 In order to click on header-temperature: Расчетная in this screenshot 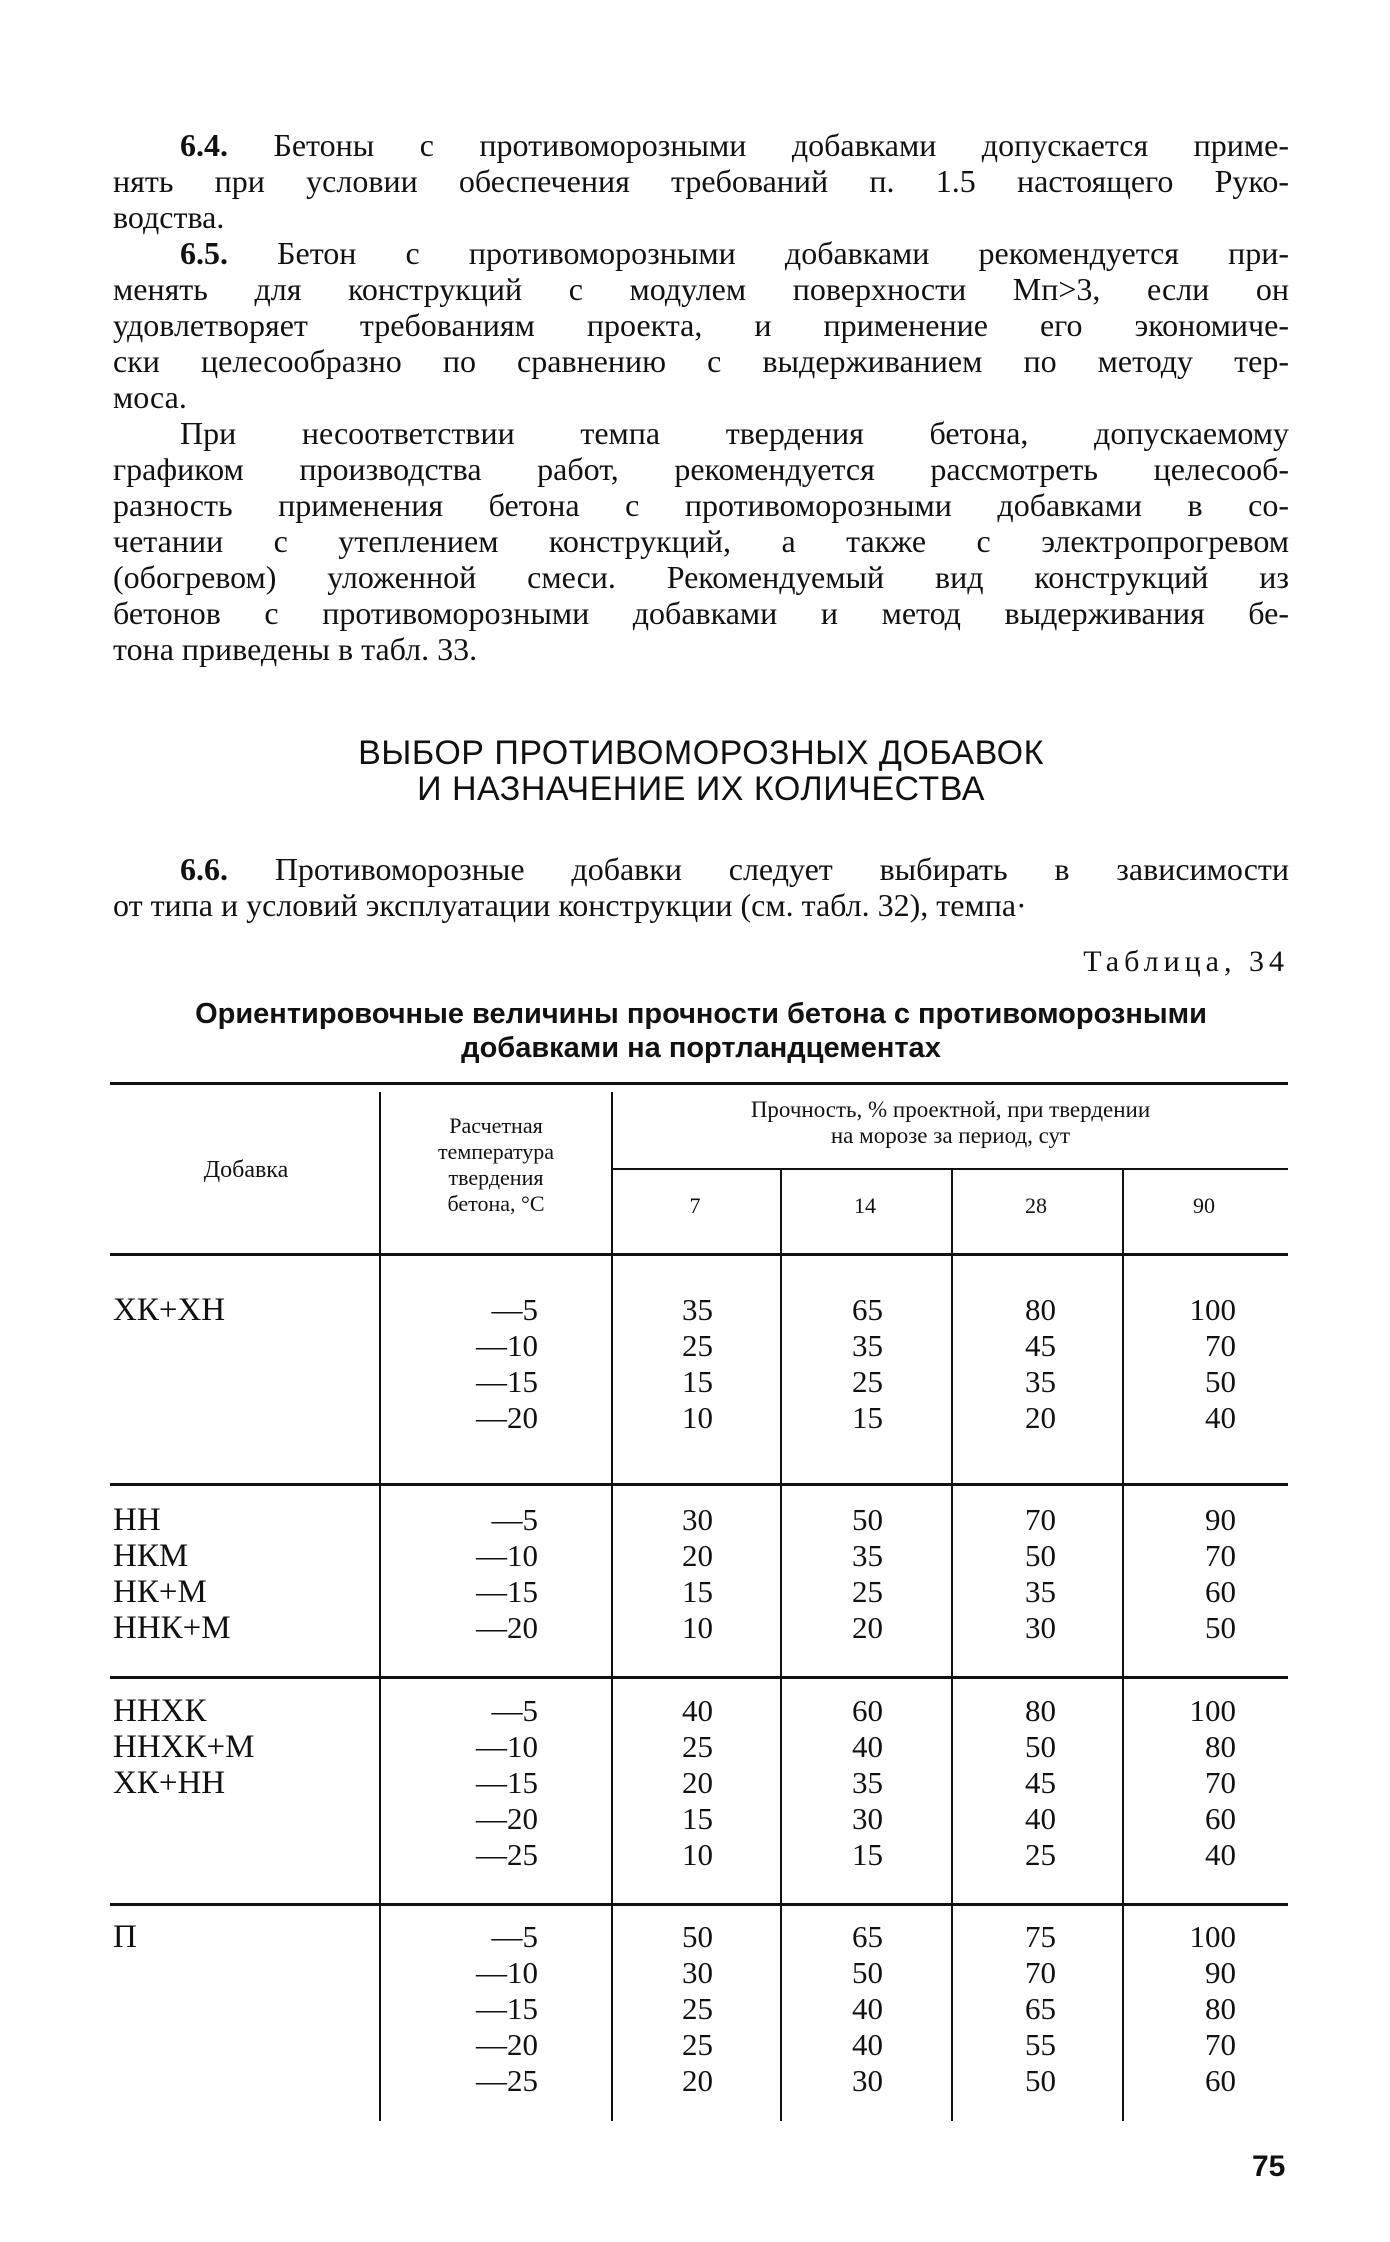, I will do `click(496, 1125)`.